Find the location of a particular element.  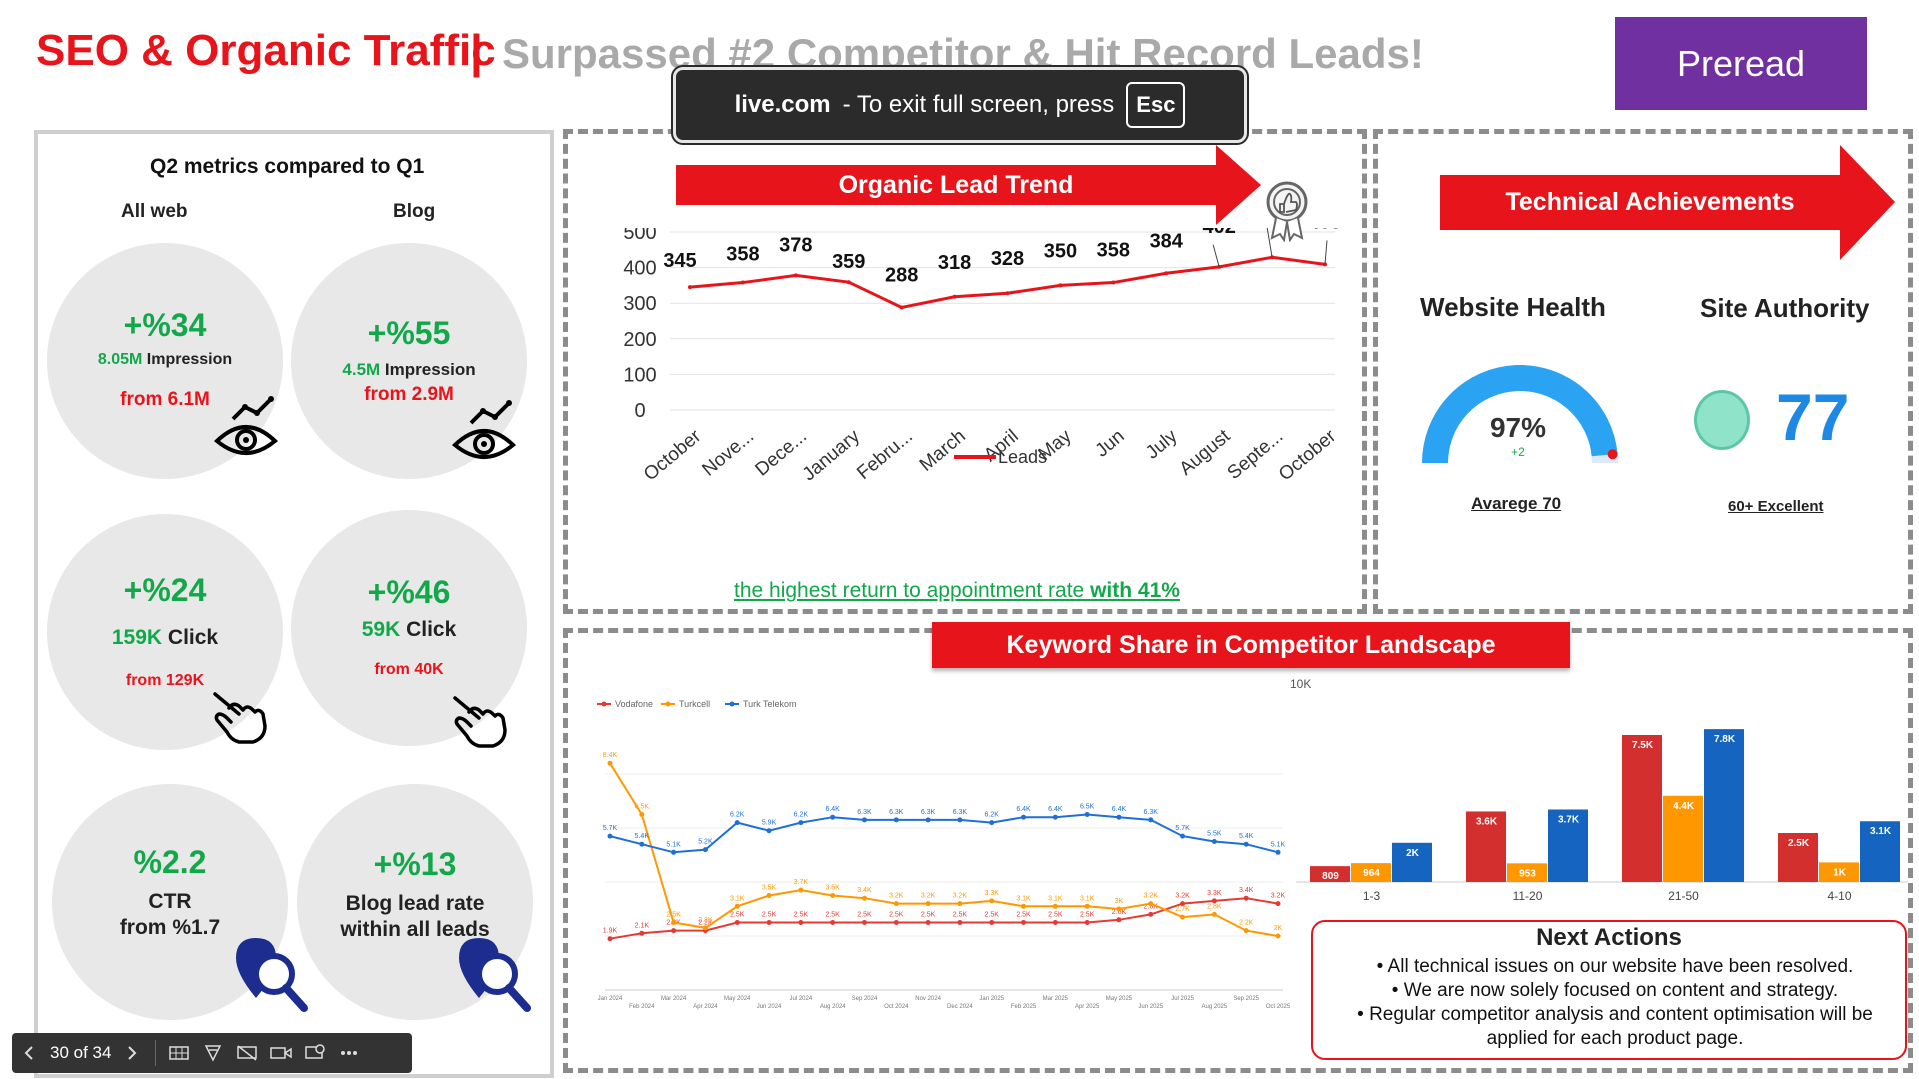

esc-key-badge: Esc is located at coordinates (1156, 105).